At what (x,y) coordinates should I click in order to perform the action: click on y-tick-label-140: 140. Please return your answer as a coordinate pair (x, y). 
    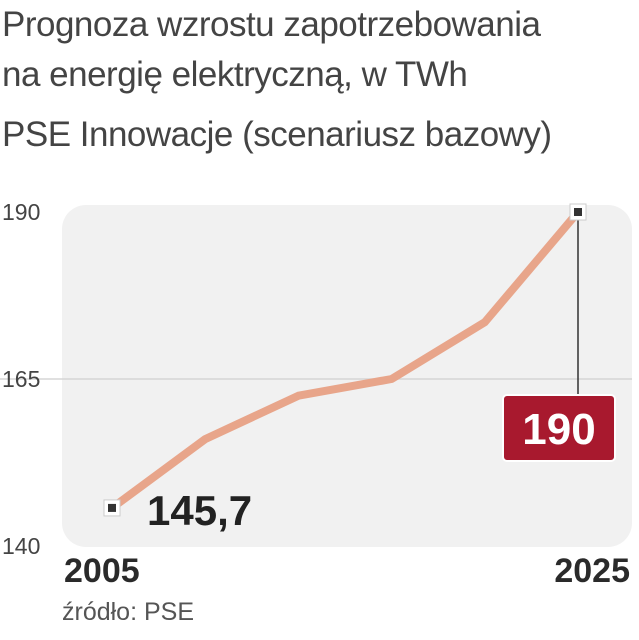
    Looking at the image, I should click on (21, 546).